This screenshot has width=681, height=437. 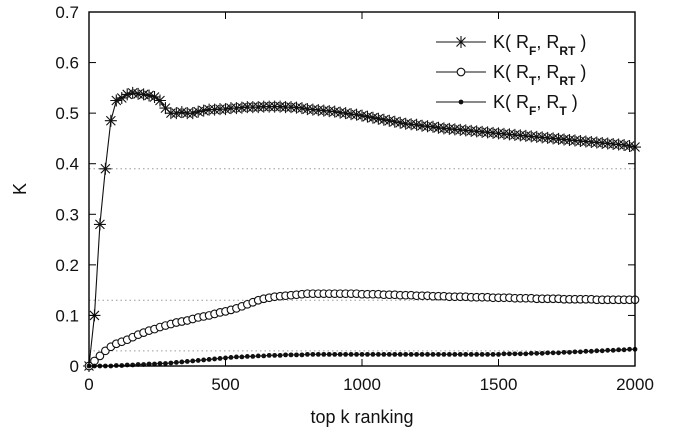 What do you see at coordinates (507, 105) in the screenshot?
I see `legend-item-3: K( RF, RT )` at bounding box center [507, 105].